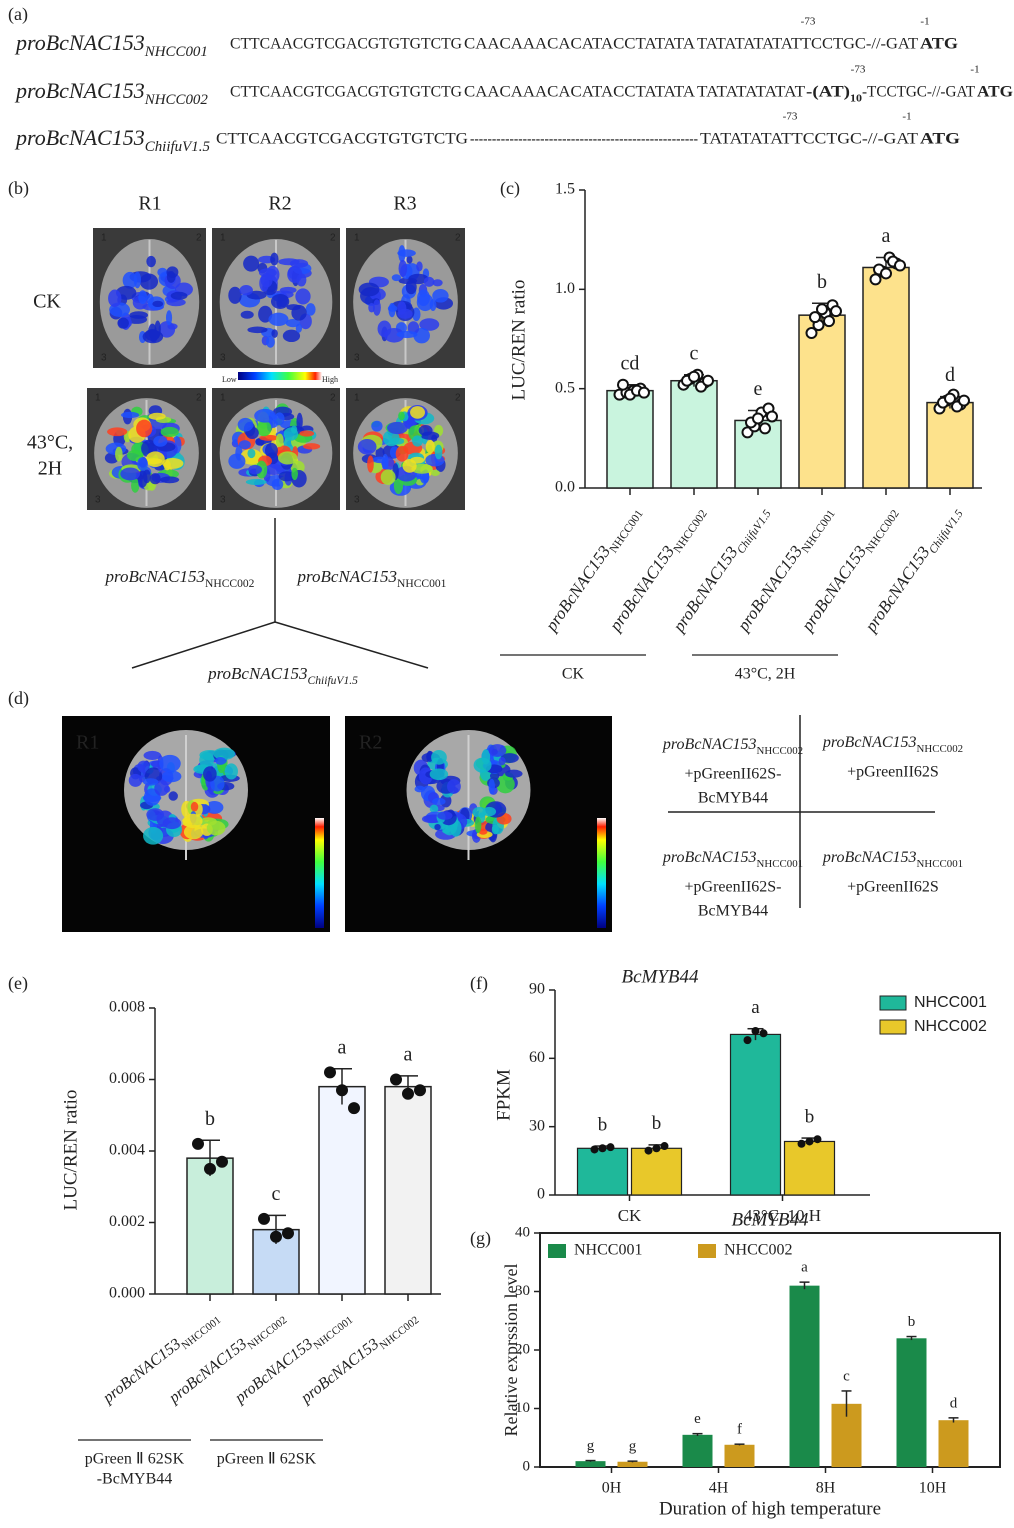 The width and height of the screenshot is (1014, 1528). I want to click on group-label: CK, so click(573, 674).